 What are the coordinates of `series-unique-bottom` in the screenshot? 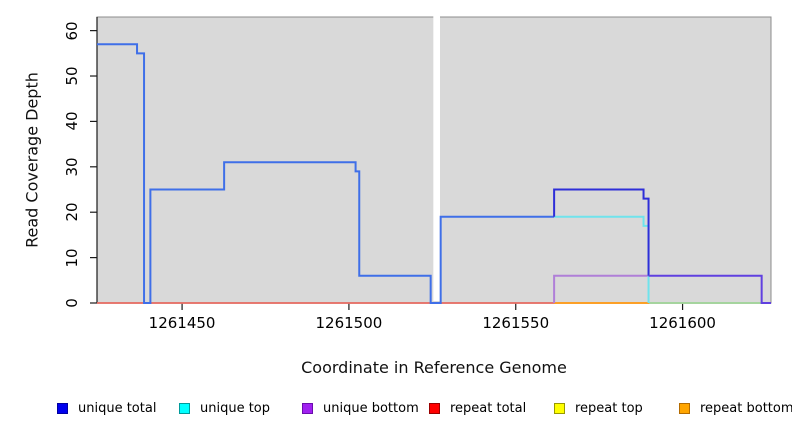 It's located at (601, 288).